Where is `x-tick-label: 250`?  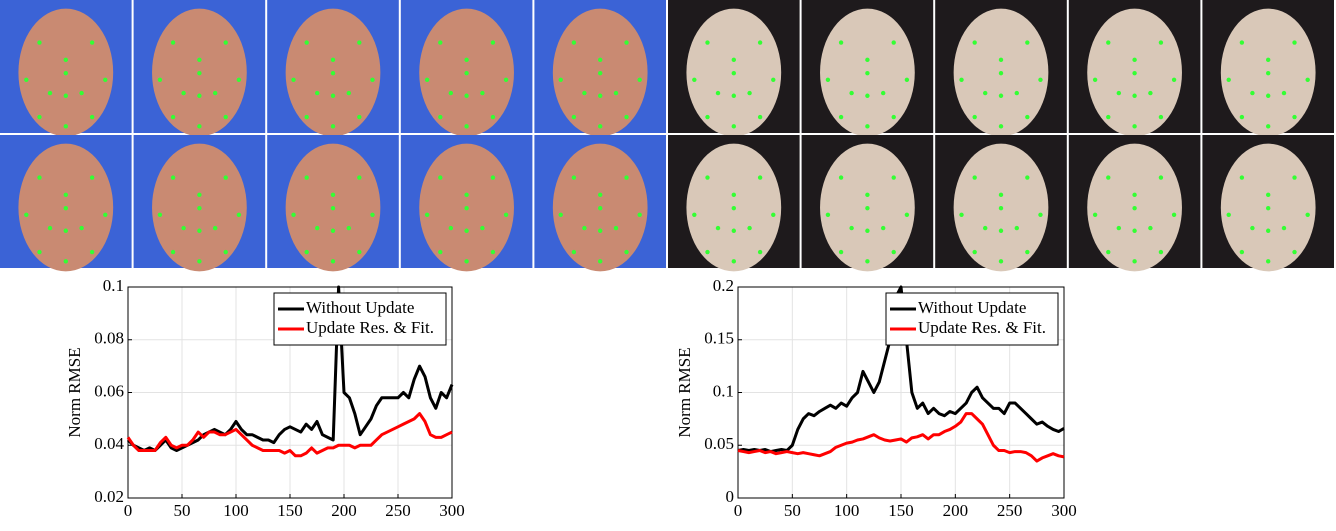
x-tick-label: 250 is located at coordinates (398, 510).